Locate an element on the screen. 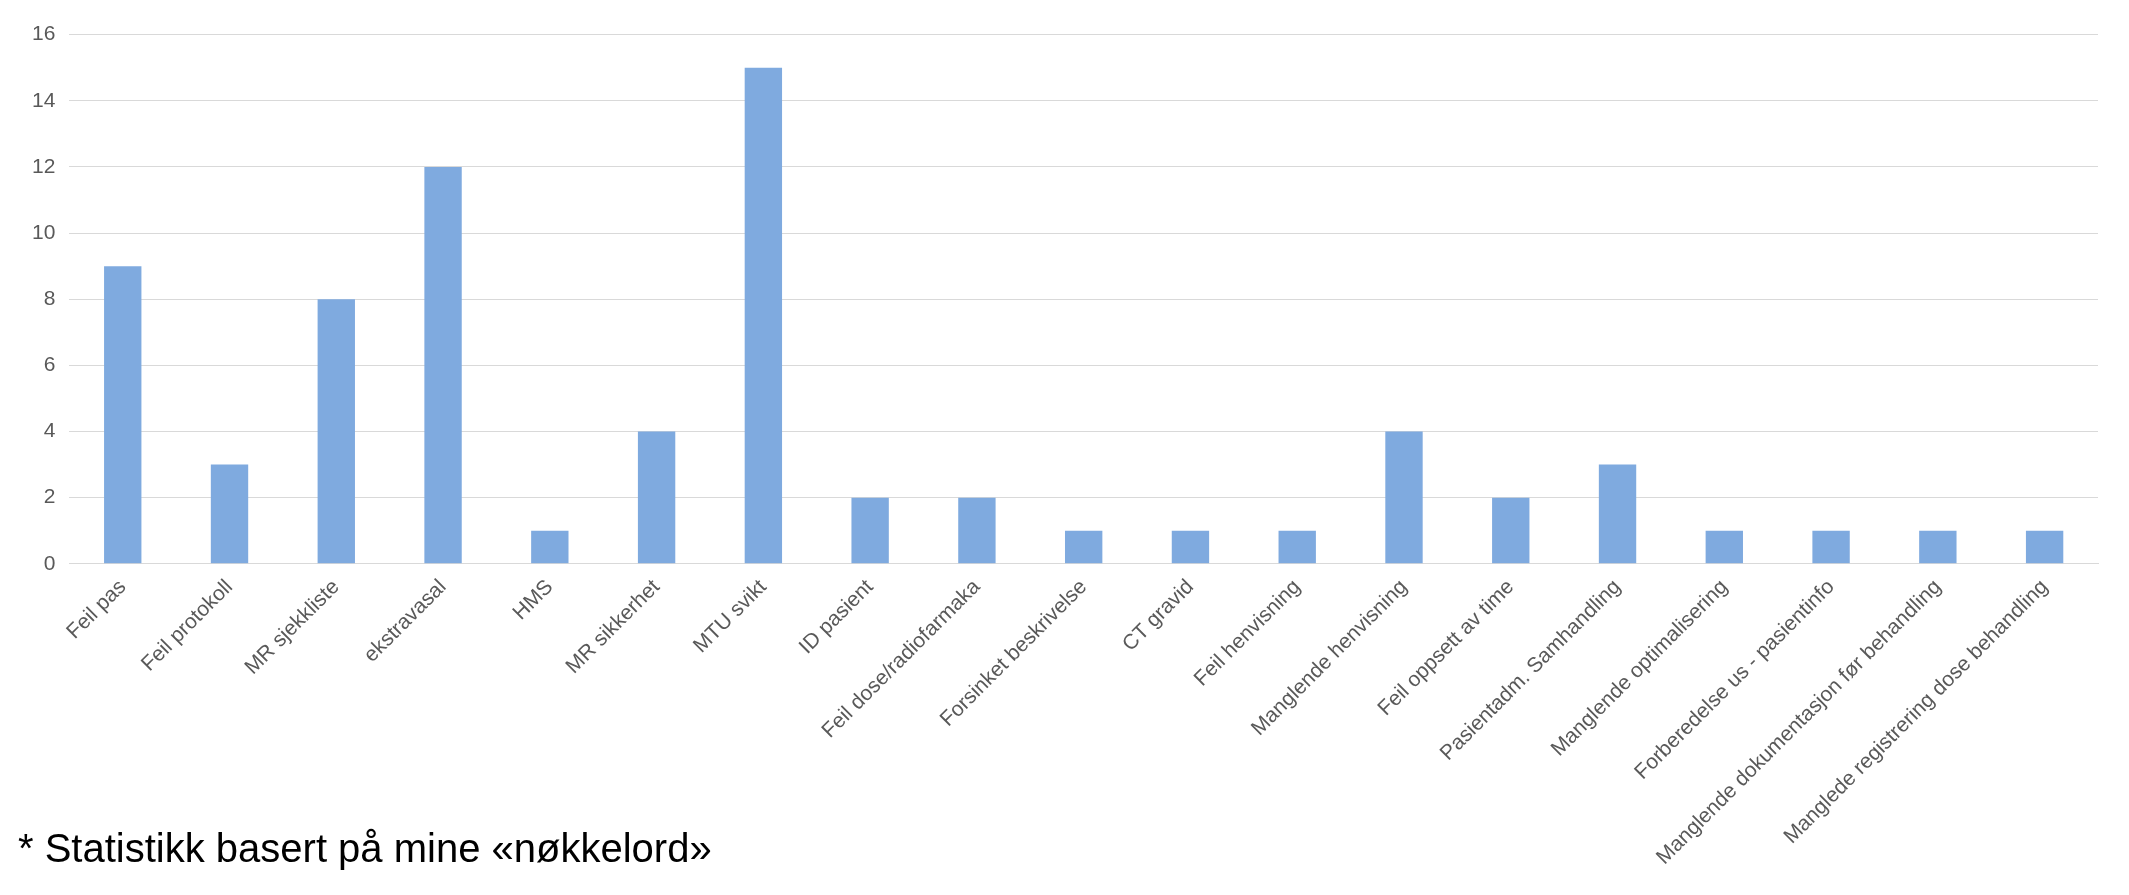 The image size is (2129, 895). y-tick-label: 14 is located at coordinates (44, 99).